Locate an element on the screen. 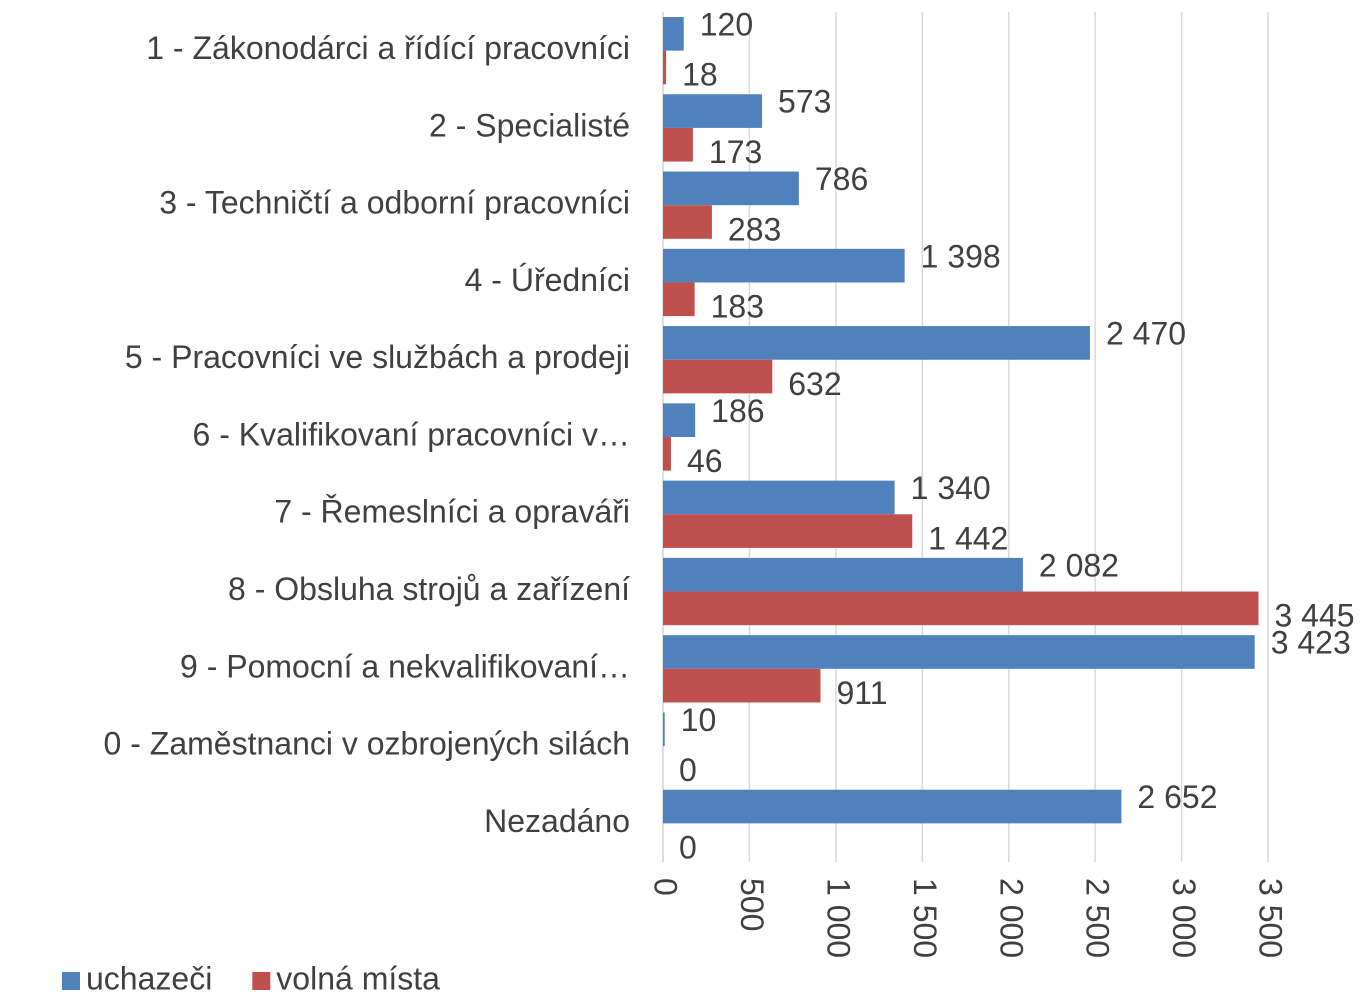  data-label: 1 340 is located at coordinates (951, 488).